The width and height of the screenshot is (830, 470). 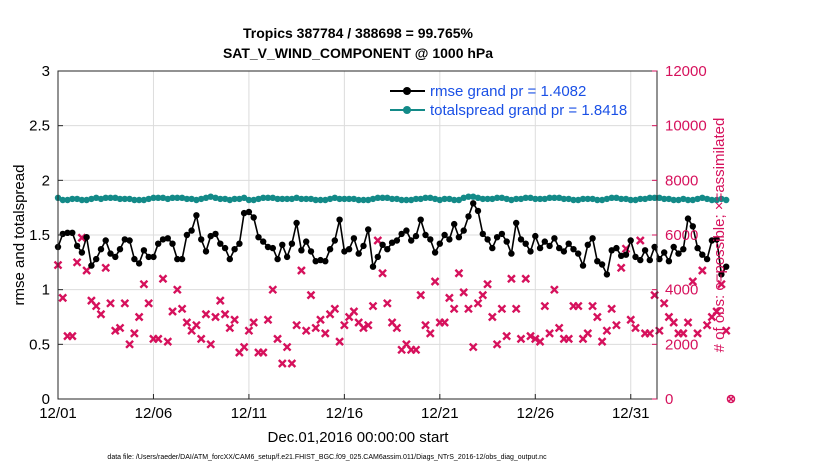 What do you see at coordinates (686, 71) in the screenshot?
I see `y2-tick-label: 12000` at bounding box center [686, 71].